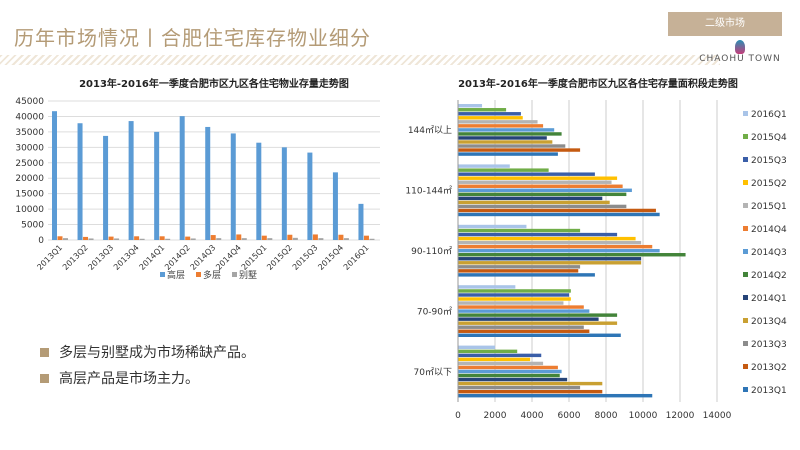  What do you see at coordinates (91, 239) in the screenshot?
I see `bar-别墅-2013Q2` at bounding box center [91, 239].